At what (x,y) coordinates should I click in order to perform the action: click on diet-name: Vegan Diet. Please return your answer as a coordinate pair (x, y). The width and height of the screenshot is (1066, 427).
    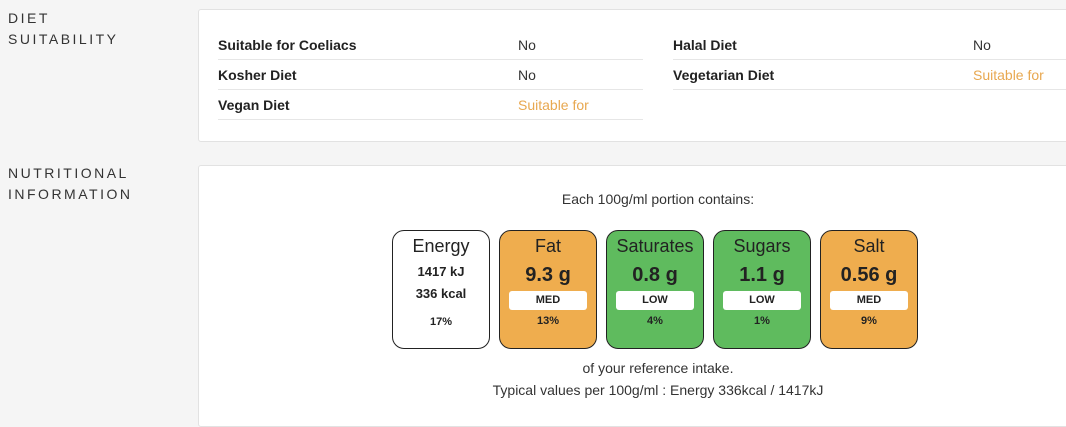
    Looking at the image, I should click on (254, 104).